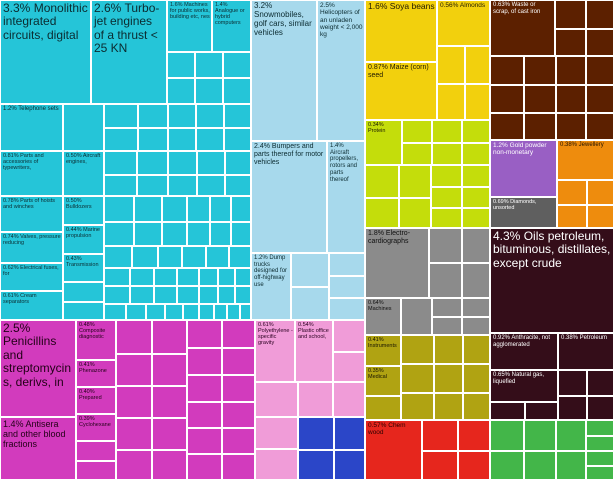 Image resolution: width=614 pixels, height=480 pixels. What do you see at coordinates (31, 127) in the screenshot?
I see `treemap-cell-labeled: 1.2% Telephone sets` at bounding box center [31, 127].